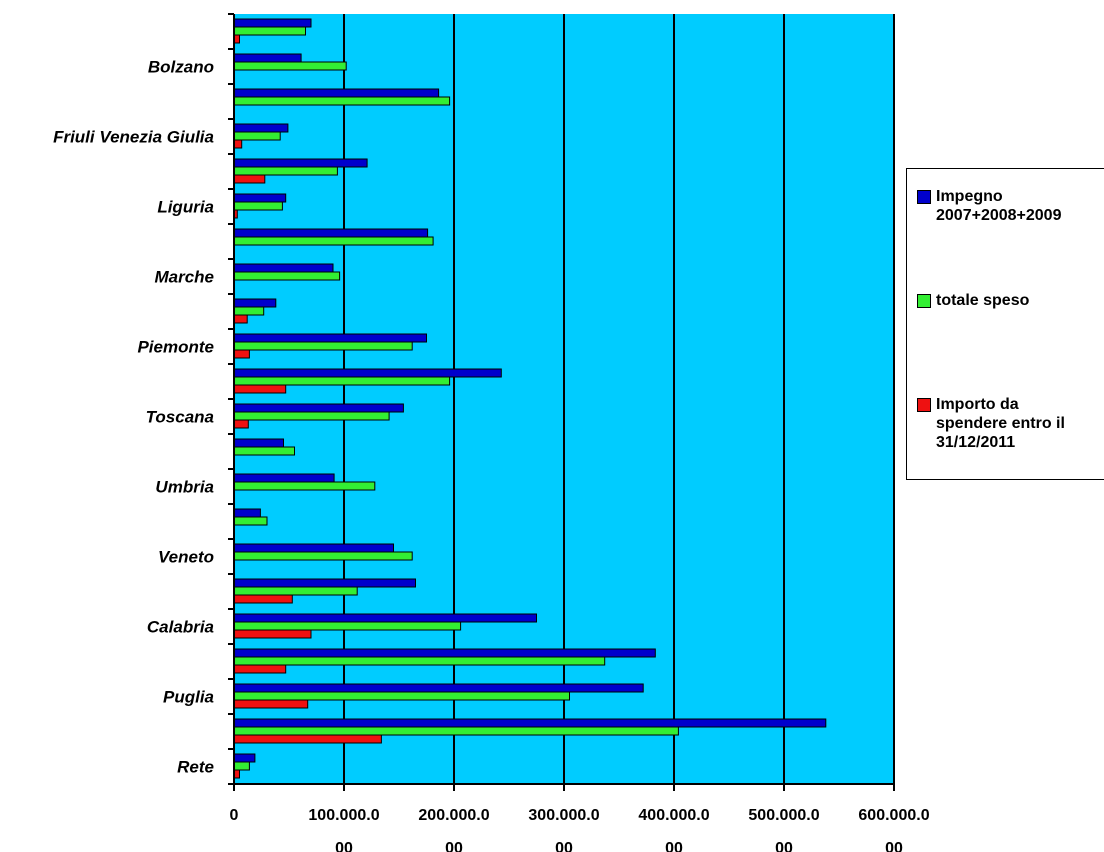 This screenshot has height=852, width=1104. Describe the element at coordinates (175, 347) in the screenshot. I see `category-label: Piemonte` at that location.